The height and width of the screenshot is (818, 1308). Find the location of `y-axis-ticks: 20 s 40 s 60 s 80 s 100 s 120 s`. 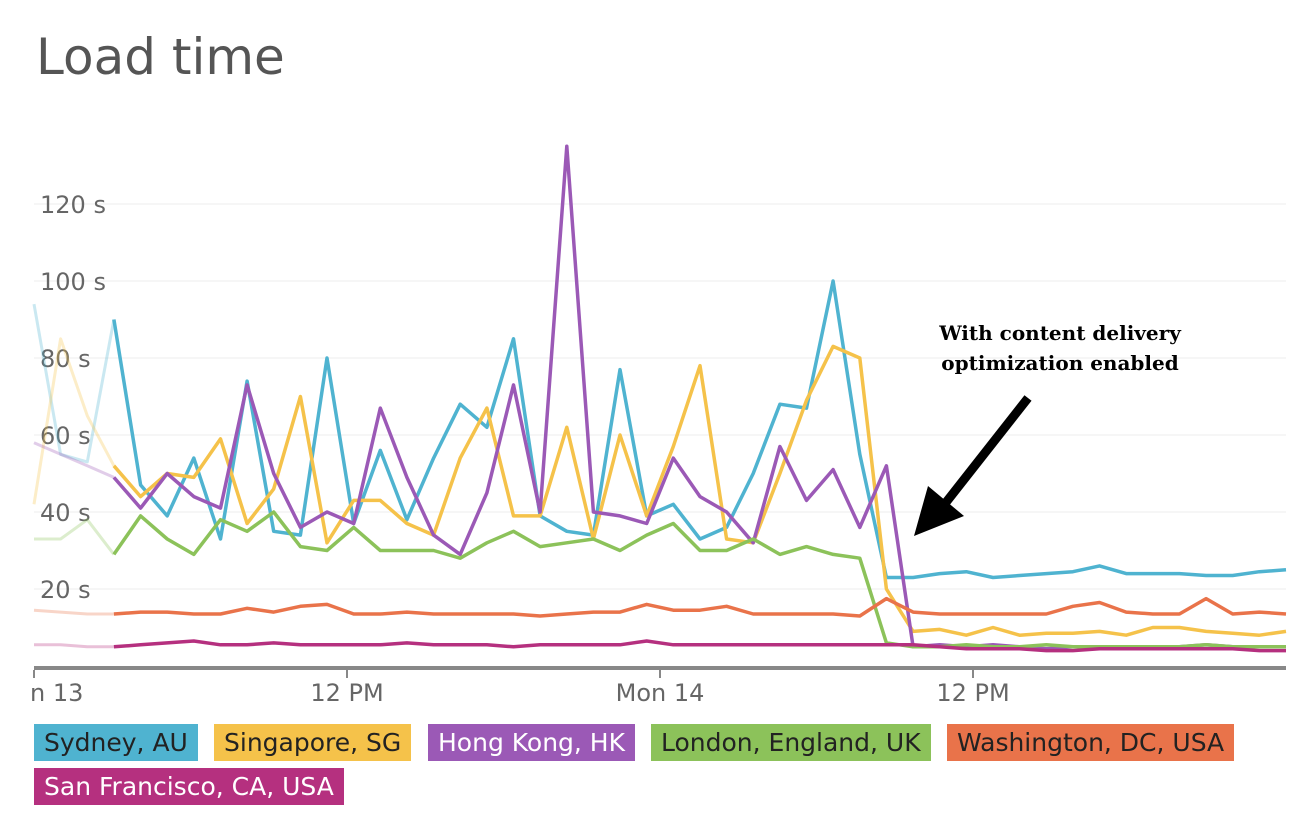

y-axis-ticks: 20 s 40 s 60 s 80 s 100 s 120 s is located at coordinates (73, 397).